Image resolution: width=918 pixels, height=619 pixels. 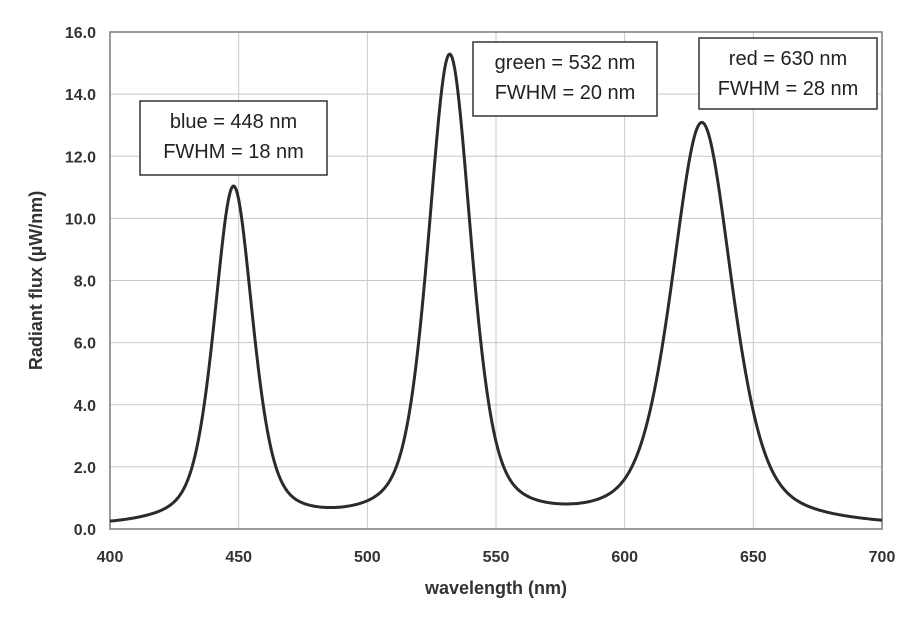 What do you see at coordinates (753, 557) in the screenshot?
I see `x-tick-label-650: 650` at bounding box center [753, 557].